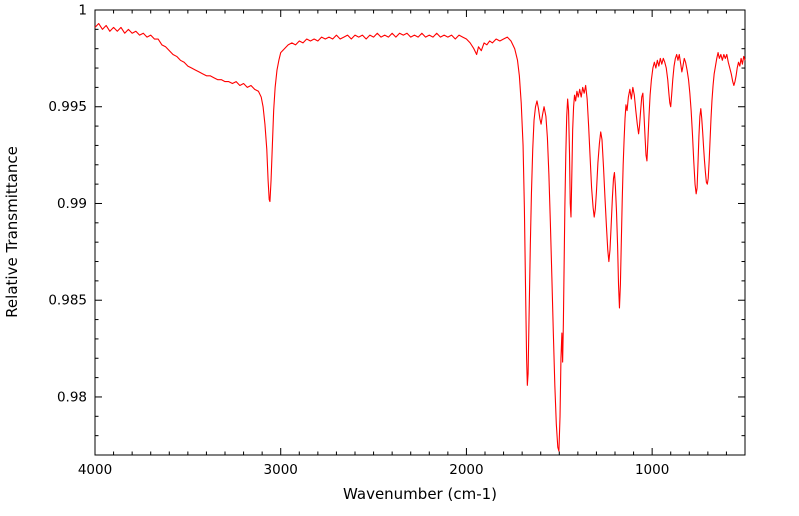 The image size is (799, 516). Describe the element at coordinates (72, 204) in the screenshot. I see `y-tick-label: 0.99` at that location.